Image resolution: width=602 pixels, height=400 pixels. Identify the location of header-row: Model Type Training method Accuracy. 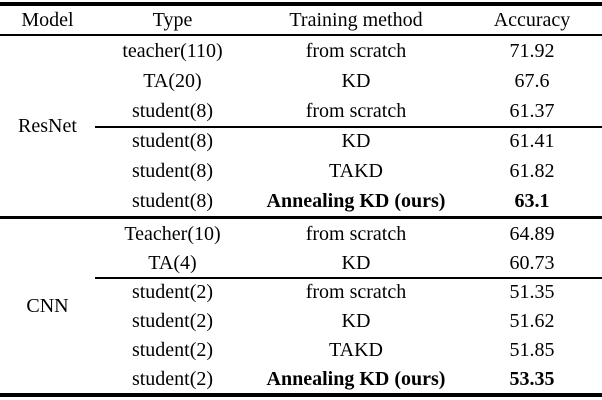
(301, 20).